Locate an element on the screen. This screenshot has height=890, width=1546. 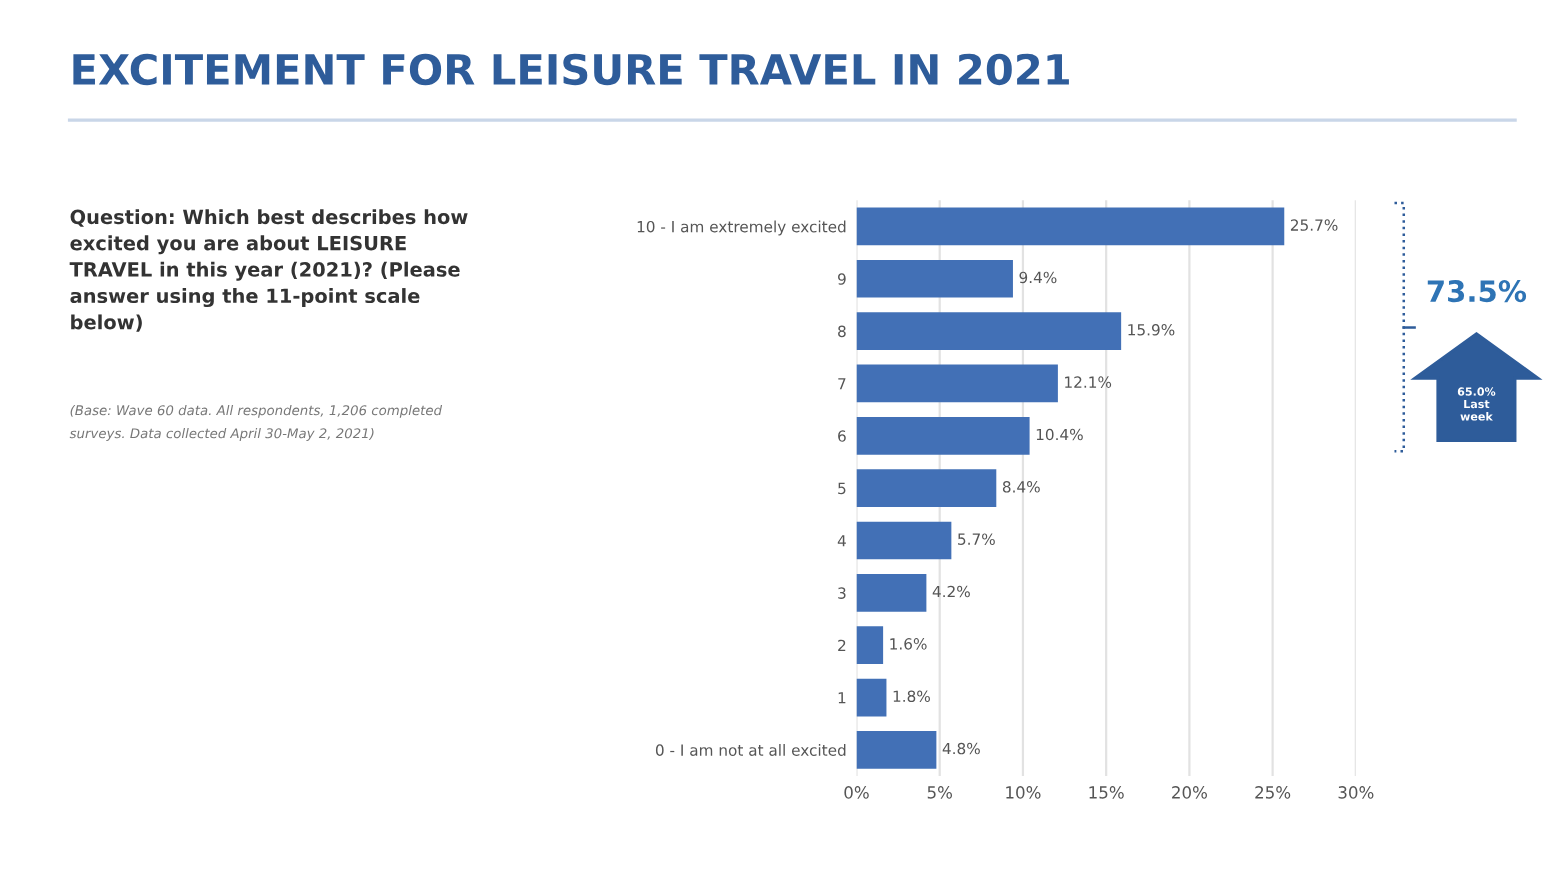
x-tick-label: 15% is located at coordinates (1106, 792).